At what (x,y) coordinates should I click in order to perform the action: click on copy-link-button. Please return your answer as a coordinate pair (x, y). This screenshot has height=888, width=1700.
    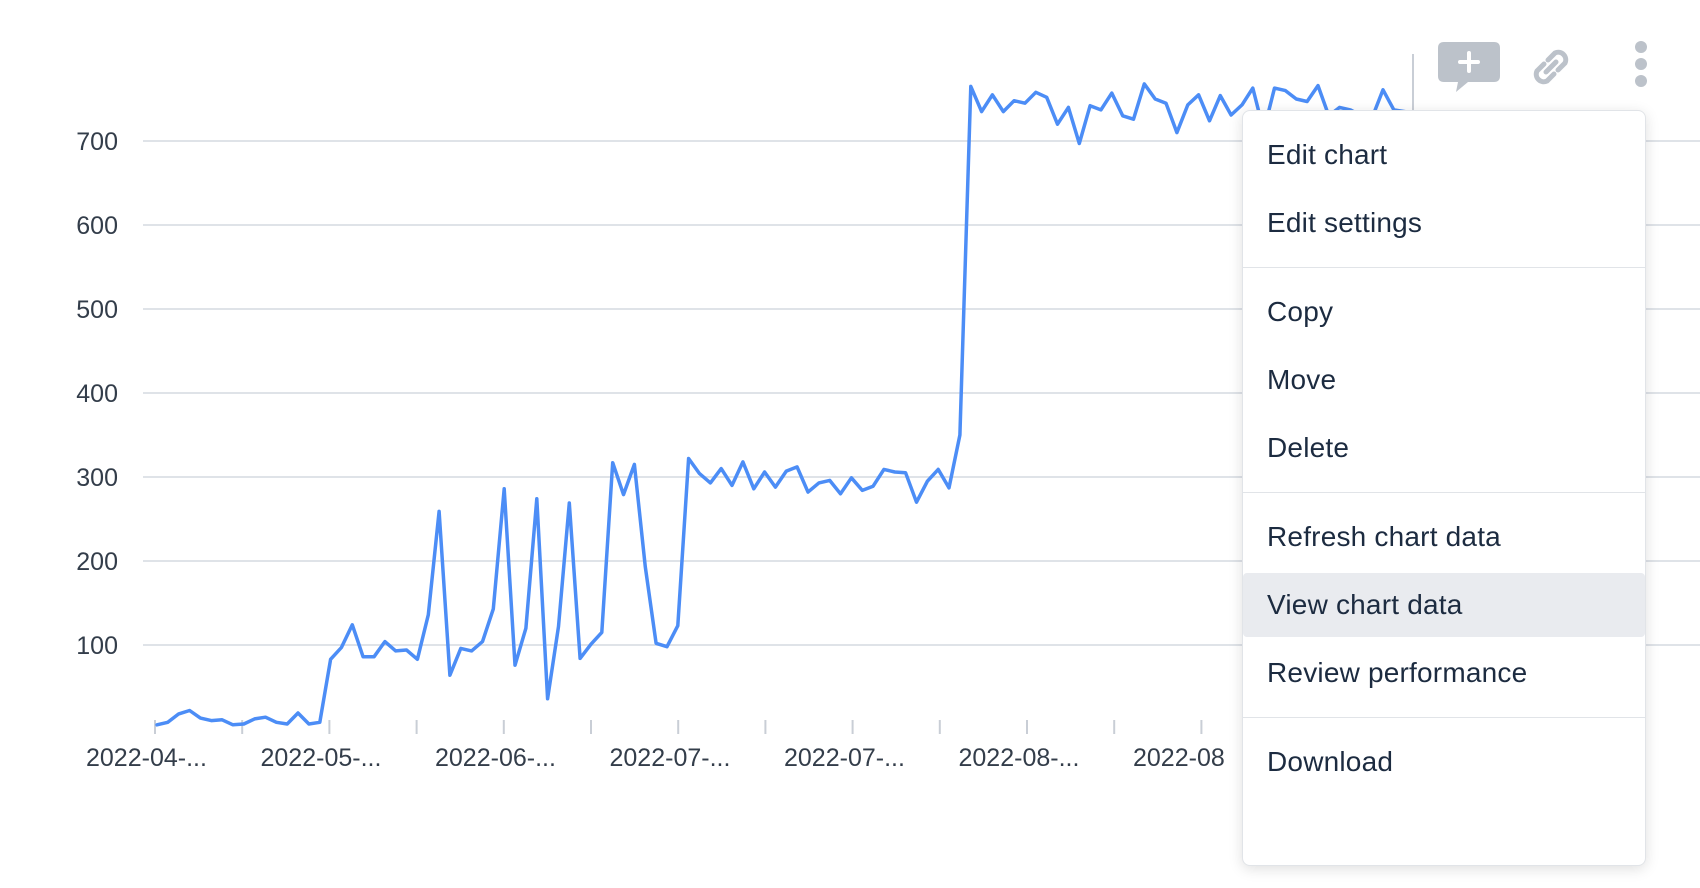
    Looking at the image, I should click on (1551, 67).